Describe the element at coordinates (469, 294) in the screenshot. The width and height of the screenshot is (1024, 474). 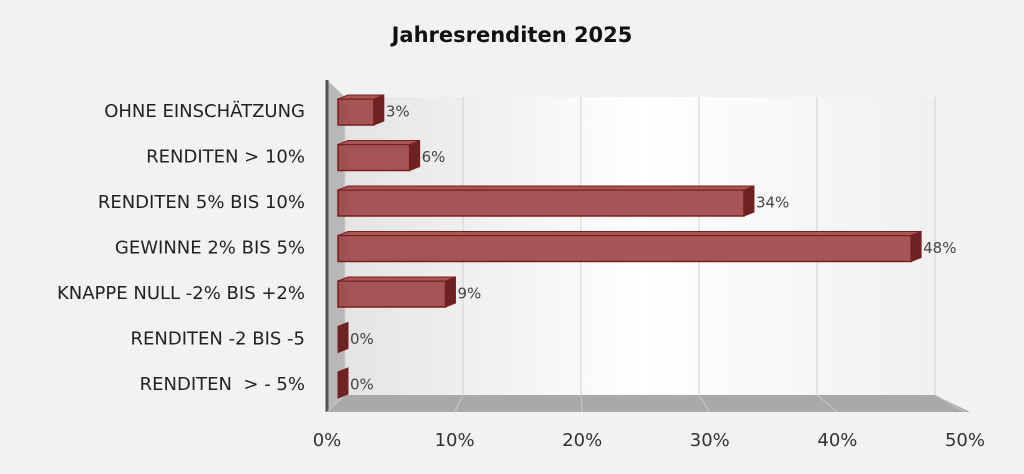
I see `value-label: 9%` at that location.